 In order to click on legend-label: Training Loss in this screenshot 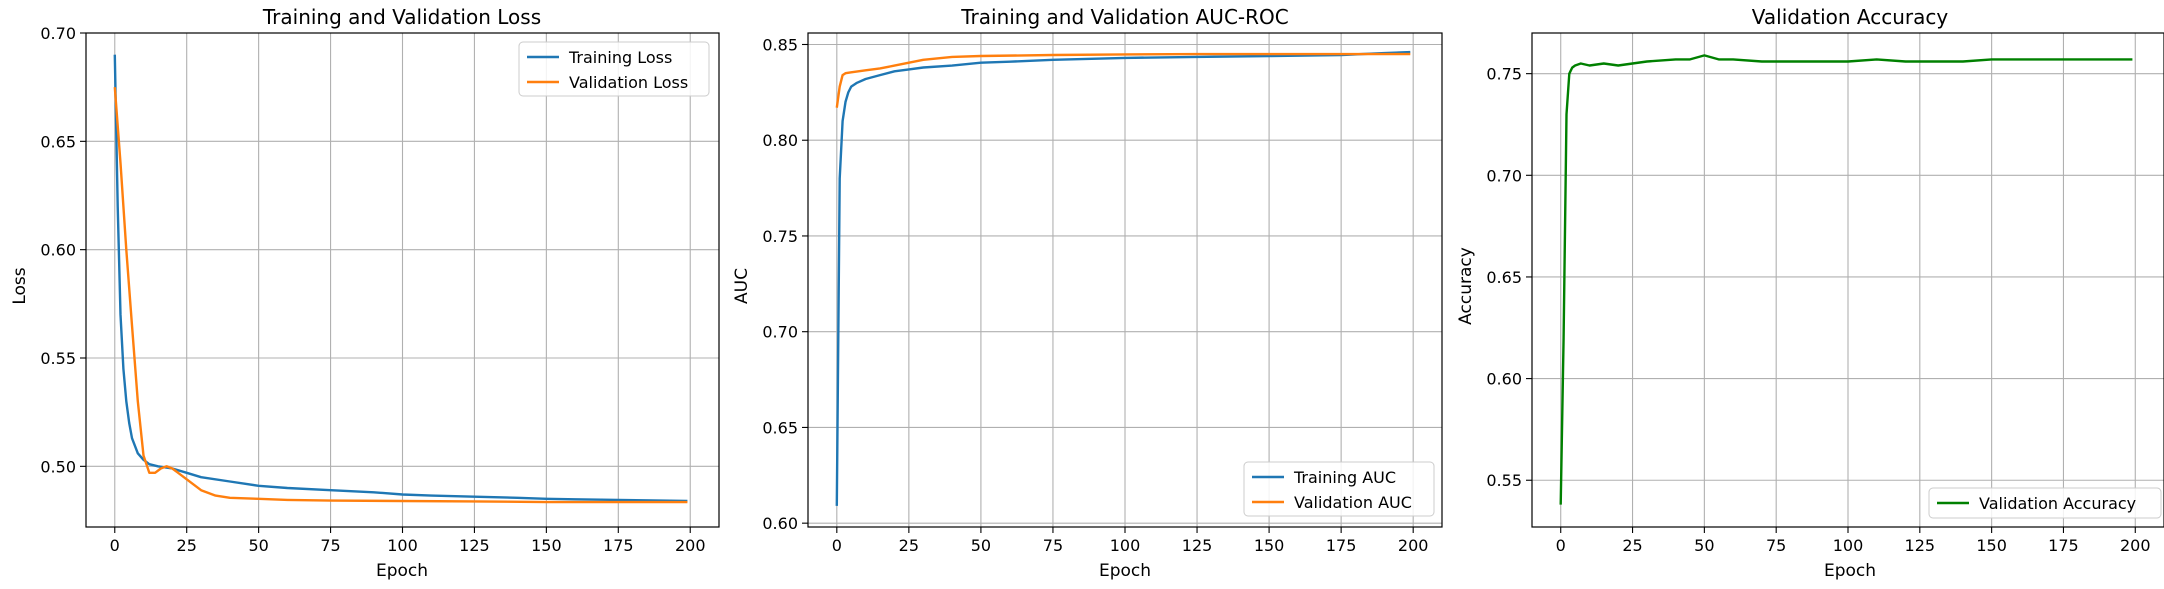, I will do `click(620, 57)`.